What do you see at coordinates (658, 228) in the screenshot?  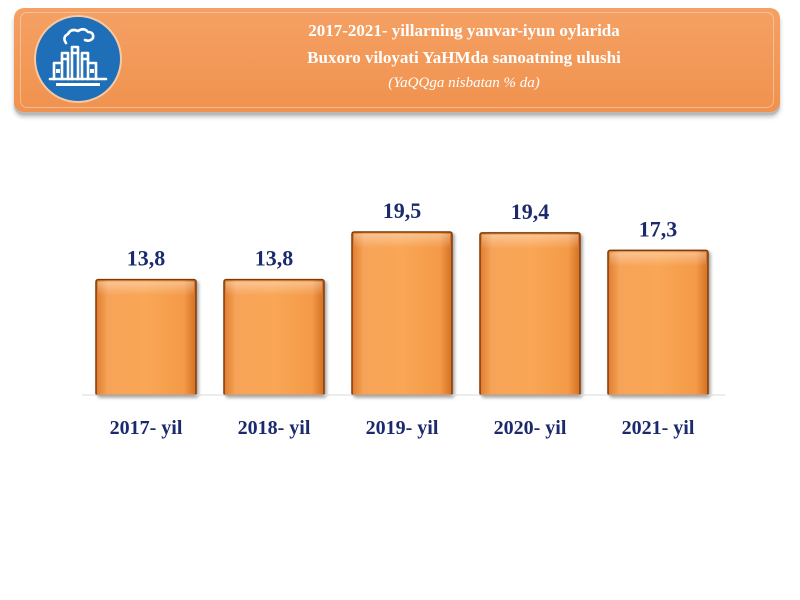 I see `data-label-5: 17,3` at bounding box center [658, 228].